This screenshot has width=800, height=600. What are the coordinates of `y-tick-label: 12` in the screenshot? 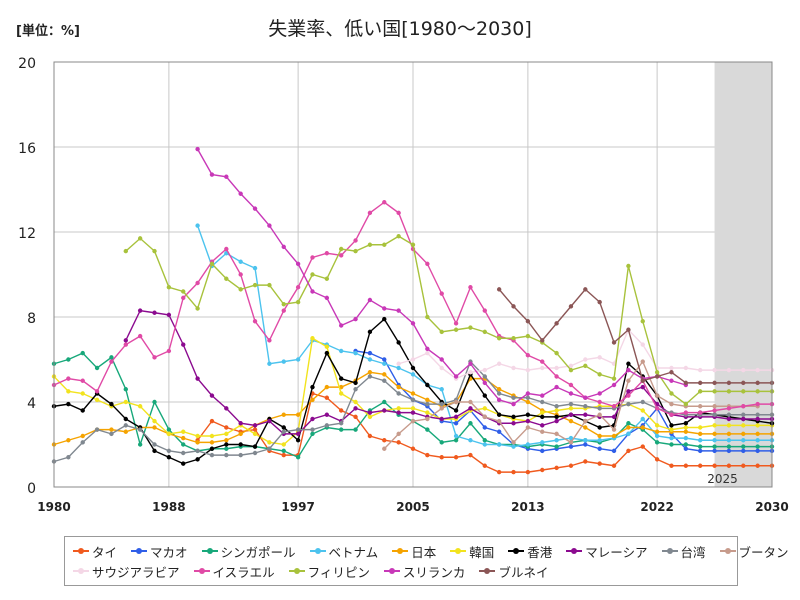 It's located at (27, 234).